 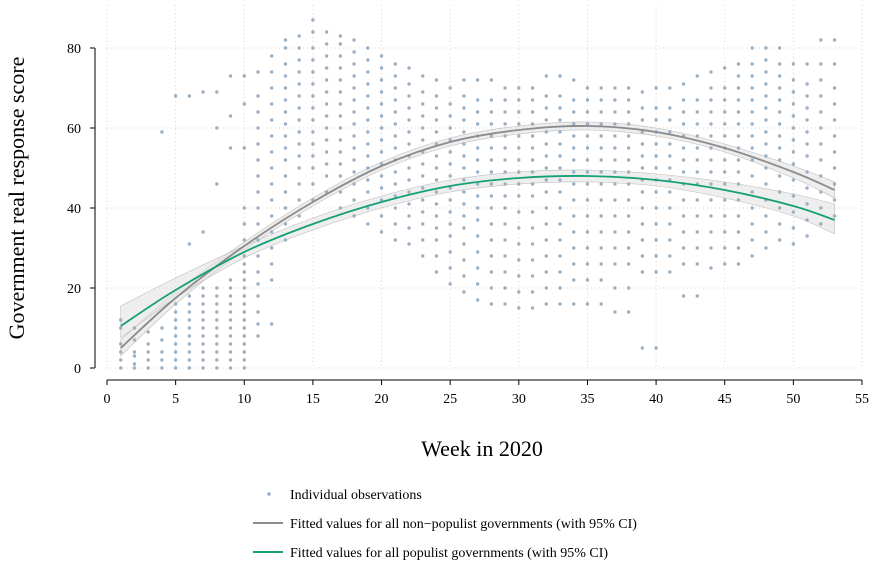 What do you see at coordinates (107, 399) in the screenshot?
I see `x-tick-label-0: 0` at bounding box center [107, 399].